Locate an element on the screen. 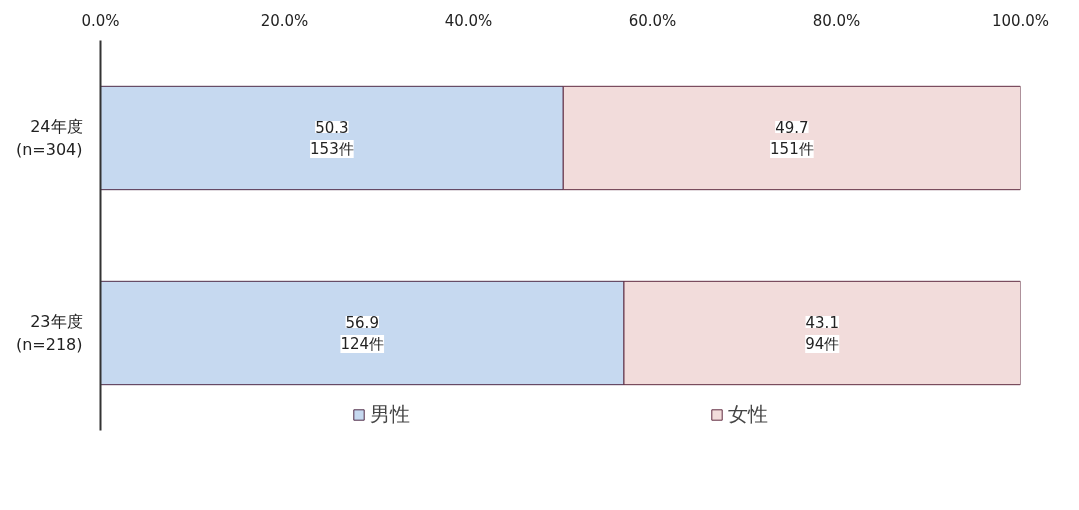 Image resolution: width=1079 pixels, height=510 pixels. y-tick-label: 23年度 (n=218) is located at coordinates (49, 333).